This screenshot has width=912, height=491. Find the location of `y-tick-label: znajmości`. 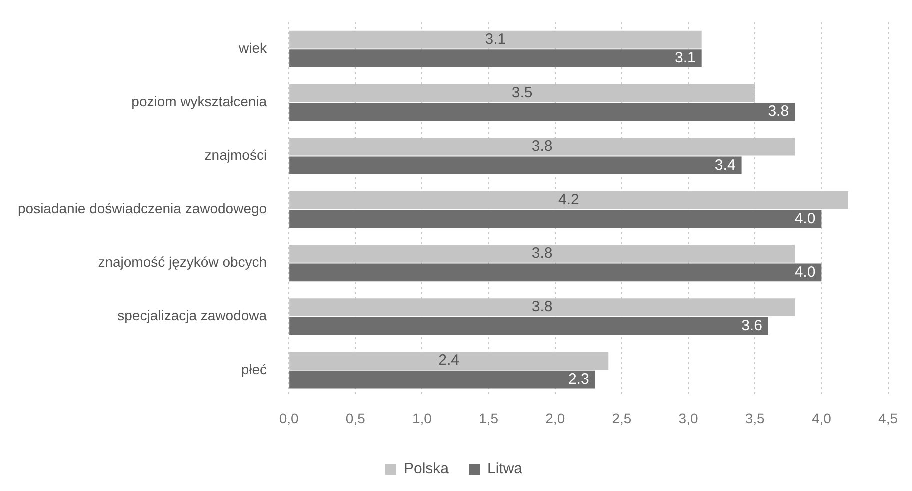

y-tick-label: znajmości is located at coordinates (236, 155).